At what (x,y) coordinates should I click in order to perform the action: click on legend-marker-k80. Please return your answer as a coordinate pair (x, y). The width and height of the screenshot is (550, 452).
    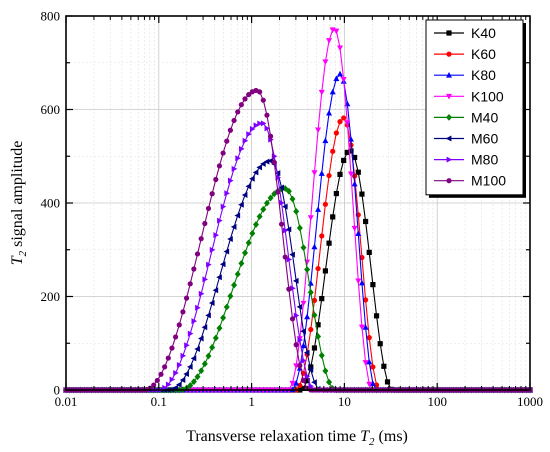
    Looking at the image, I should click on (449, 75).